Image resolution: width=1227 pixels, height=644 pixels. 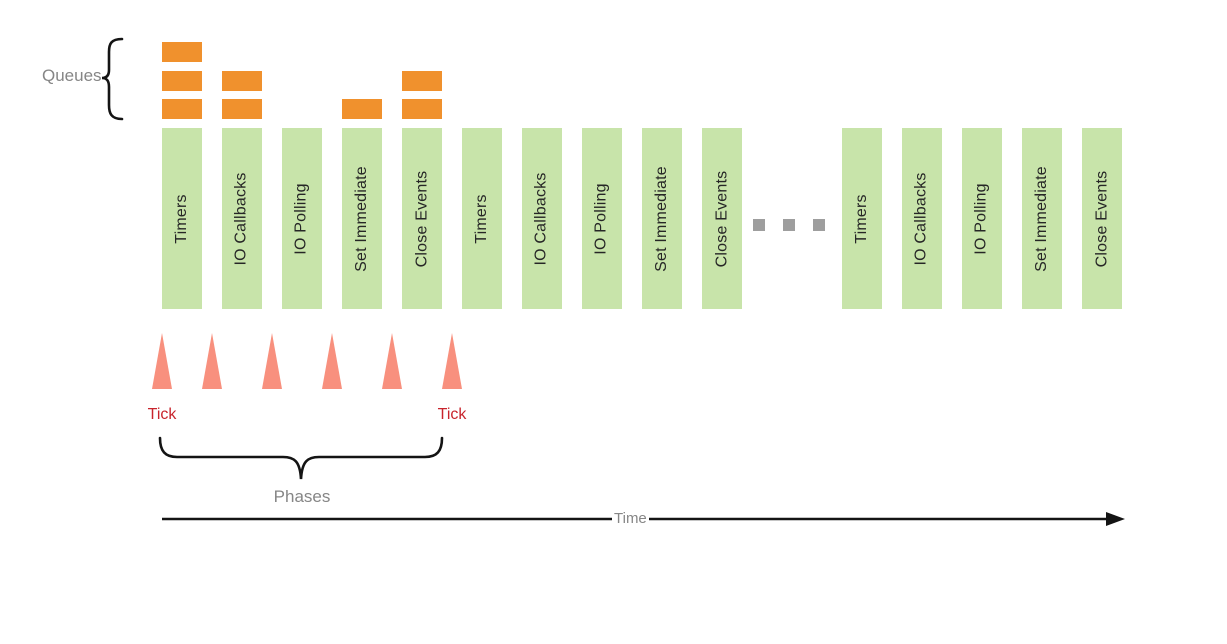 I want to click on queues-brace-icon, so click(x=112, y=79).